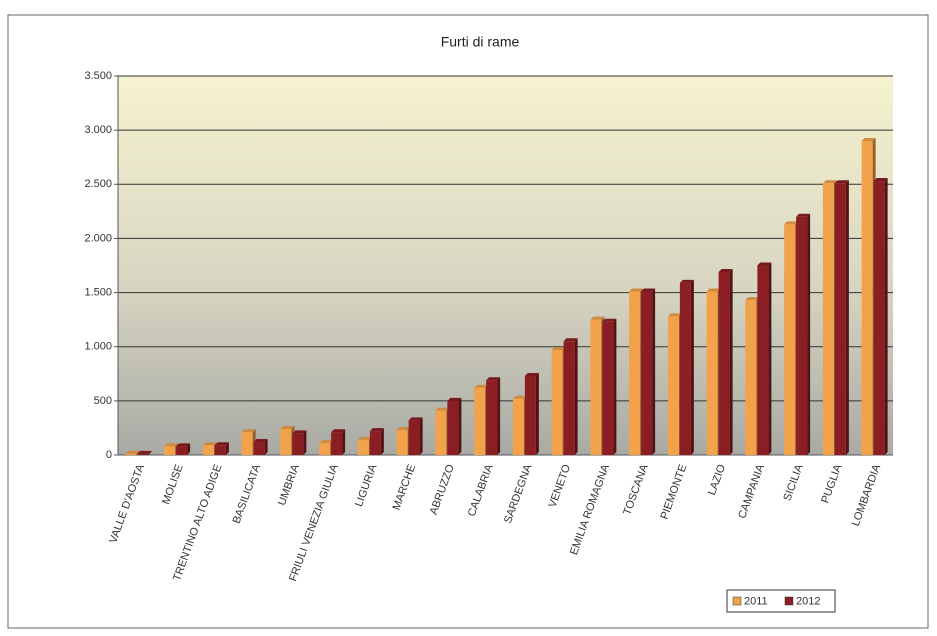 This screenshot has height=636, width=937. What do you see at coordinates (98, 347) in the screenshot?
I see `y-tick-label: 1.000` at bounding box center [98, 347].